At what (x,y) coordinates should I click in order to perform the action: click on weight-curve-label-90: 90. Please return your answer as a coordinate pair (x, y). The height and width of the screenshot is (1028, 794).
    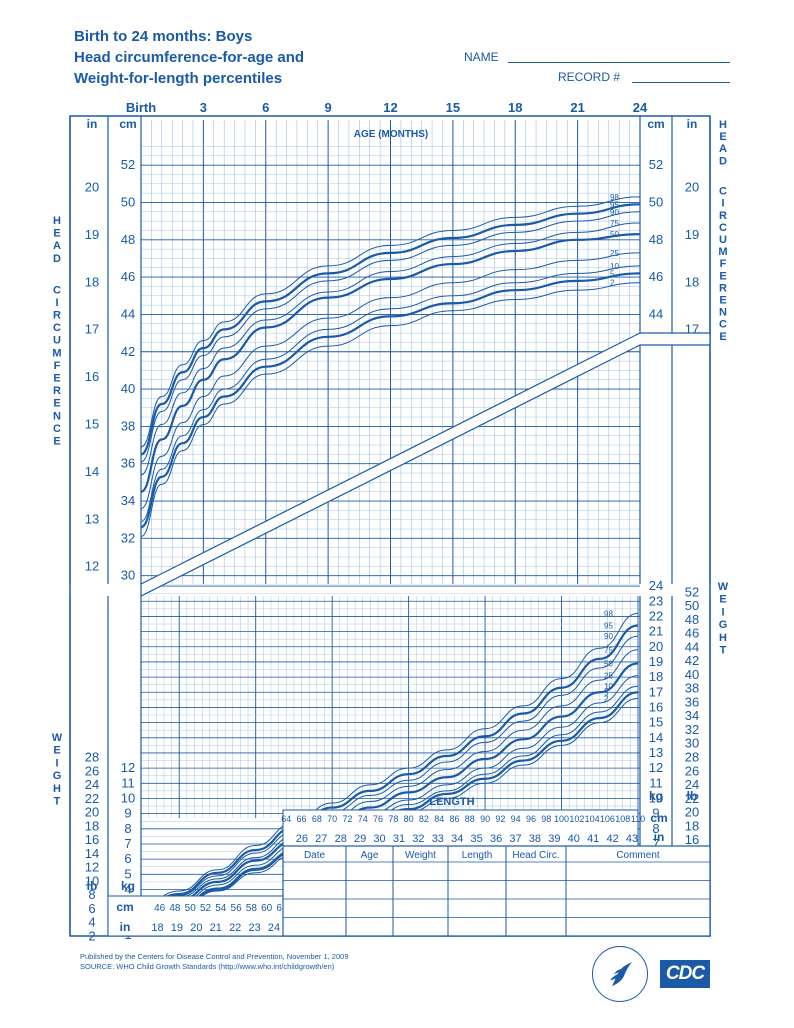
    Looking at the image, I should click on (608, 636).